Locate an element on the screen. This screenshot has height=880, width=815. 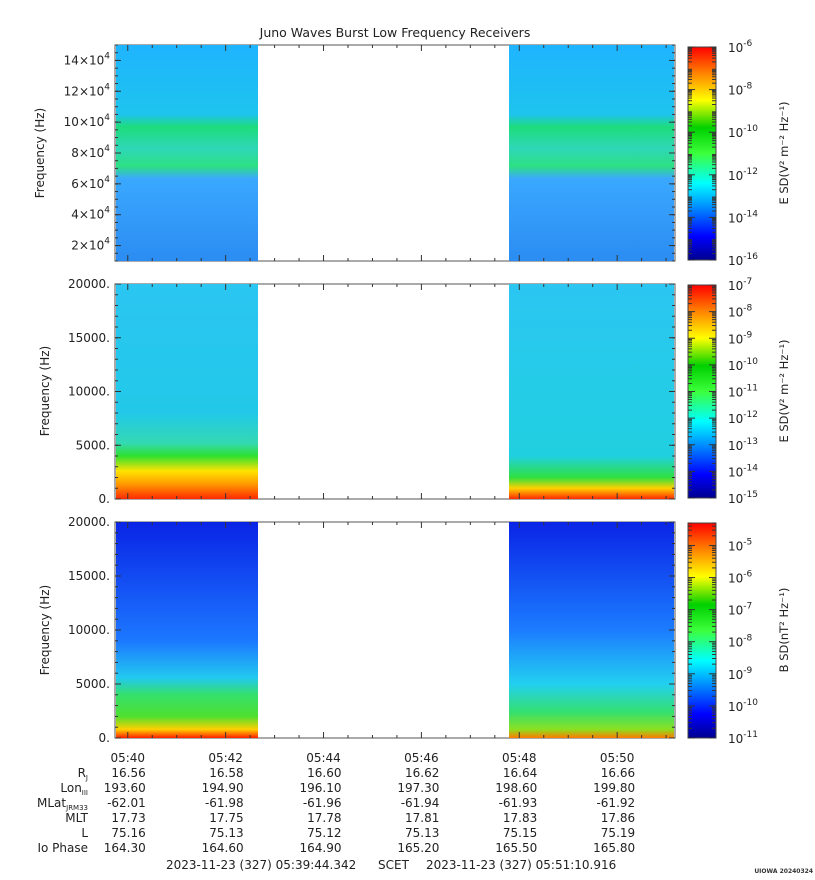
ephemeris-value: 164.90 is located at coordinates (321, 848).